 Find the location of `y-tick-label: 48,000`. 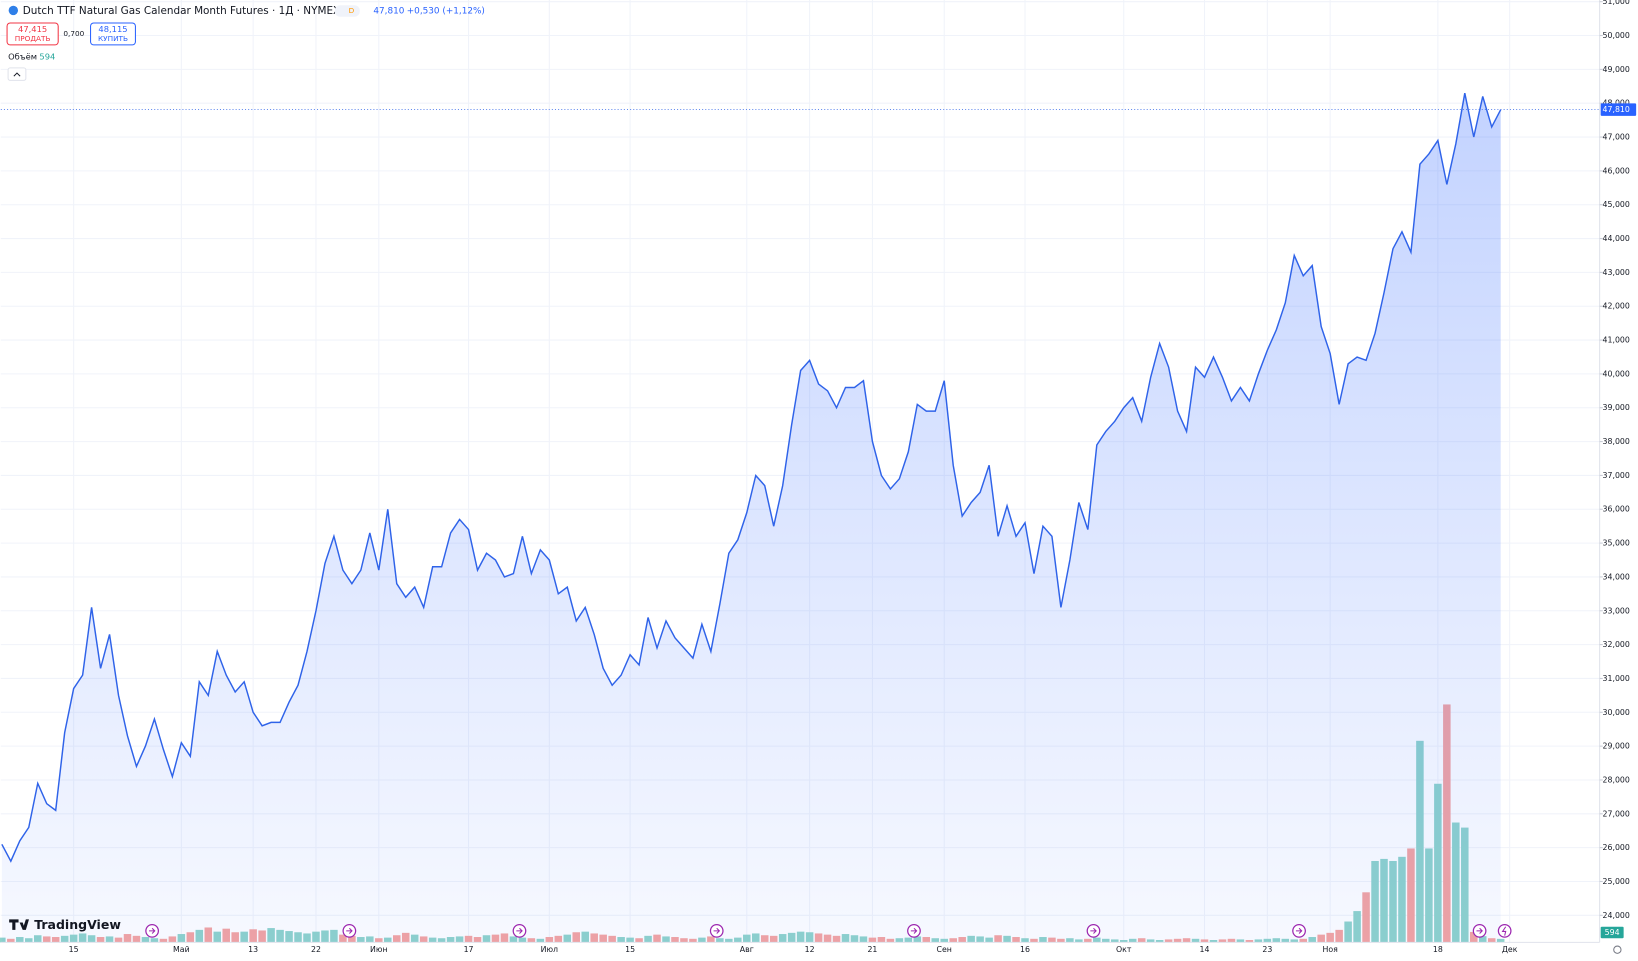

y-tick-label: 48,000 is located at coordinates (1616, 103).